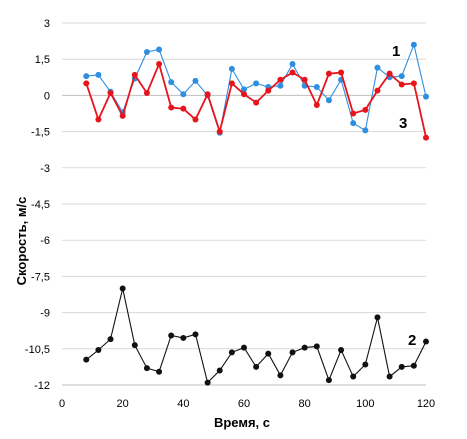 The height and width of the screenshot is (439, 467). Describe the element at coordinates (242, 422) in the screenshot. I see `x-axis-title: Время, с` at that location.